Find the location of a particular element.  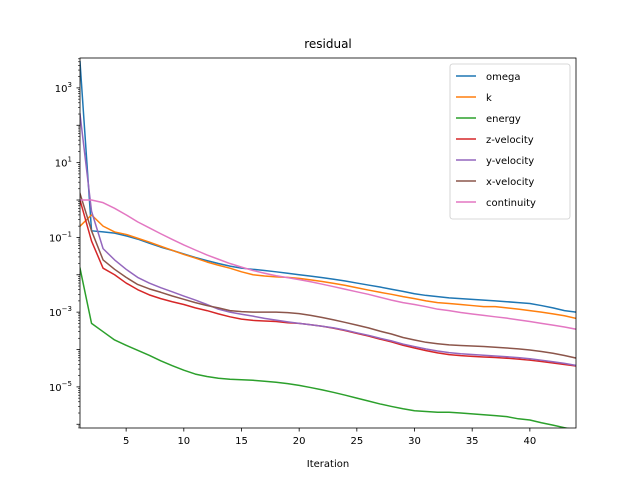

legend-label-k: k is located at coordinates (489, 98).